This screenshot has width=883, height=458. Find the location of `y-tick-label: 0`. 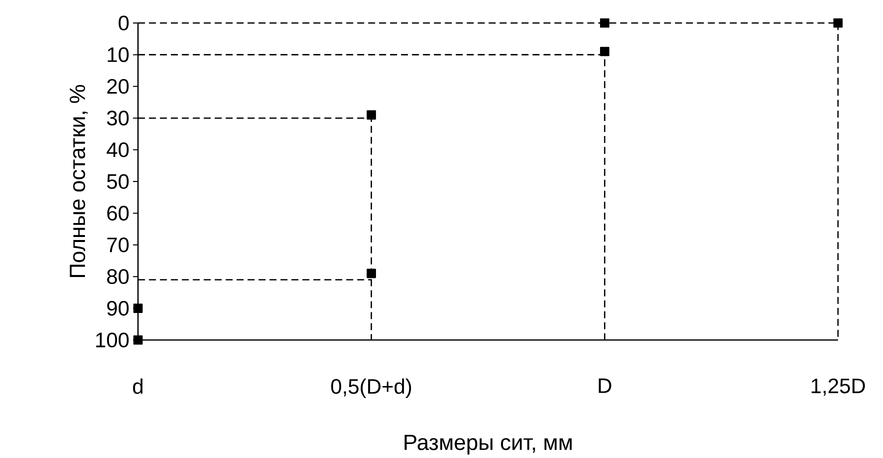

y-tick-label: 0 is located at coordinates (123, 23).